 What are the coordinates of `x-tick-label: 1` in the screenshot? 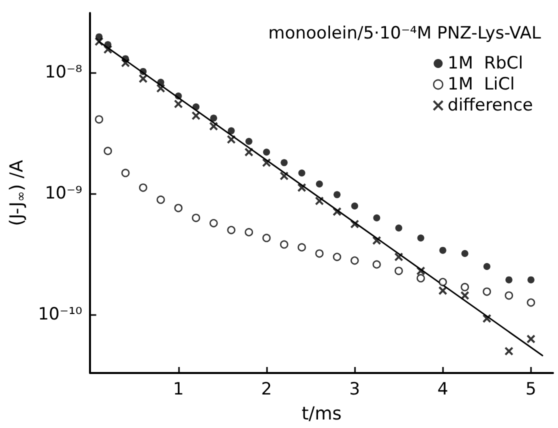 It's located at (178, 390).